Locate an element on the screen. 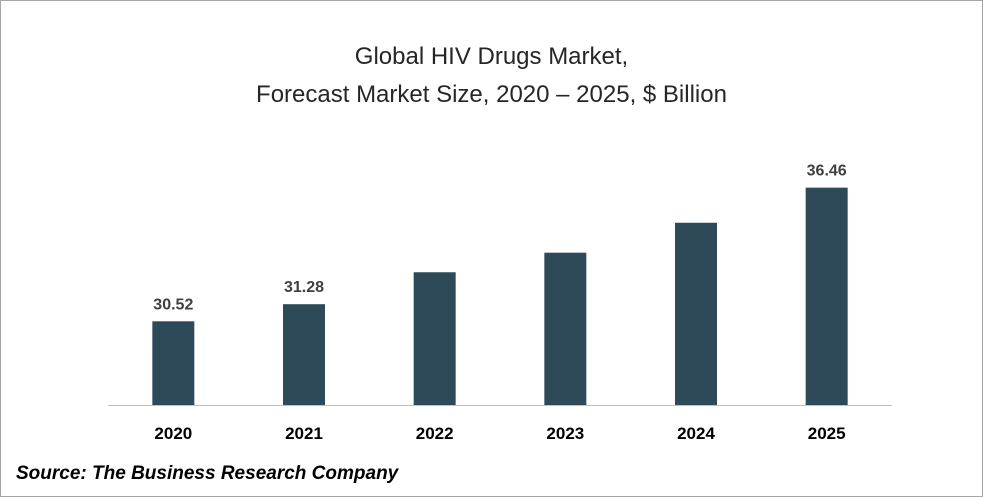 The width and height of the screenshot is (983, 497). bar-2022 is located at coordinates (434, 338).